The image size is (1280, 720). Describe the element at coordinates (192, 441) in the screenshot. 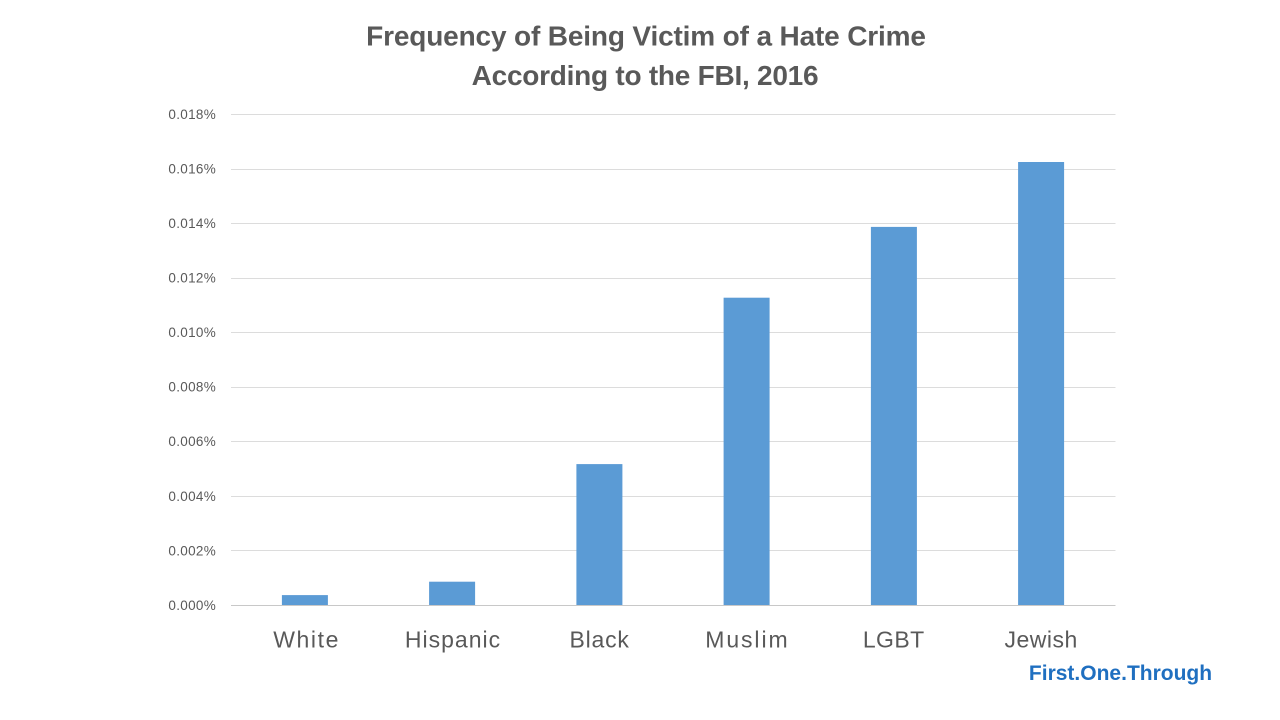

I see `svg-text: 0.006%` at that location.